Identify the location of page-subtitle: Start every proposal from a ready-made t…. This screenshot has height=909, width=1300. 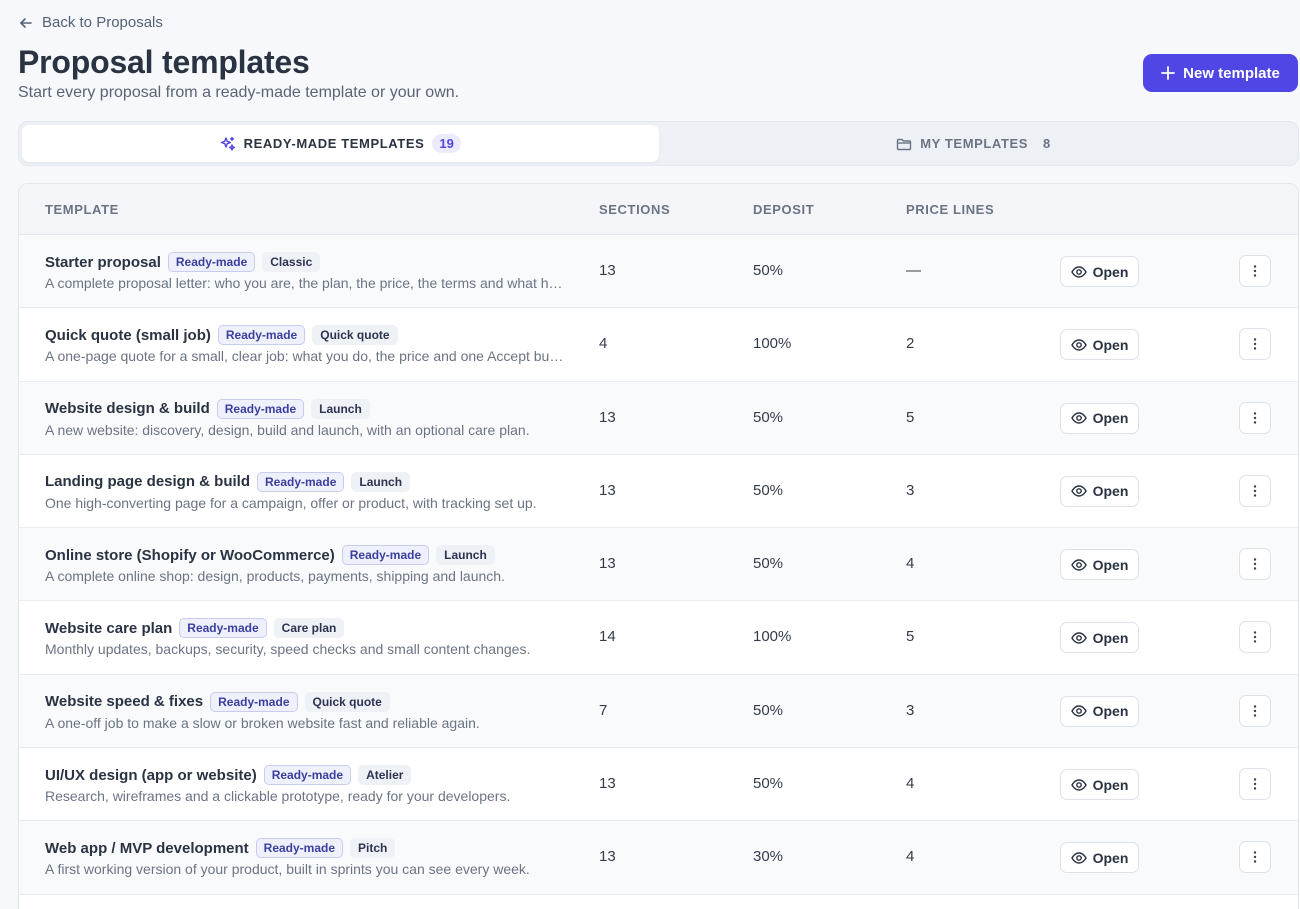
(239, 92).